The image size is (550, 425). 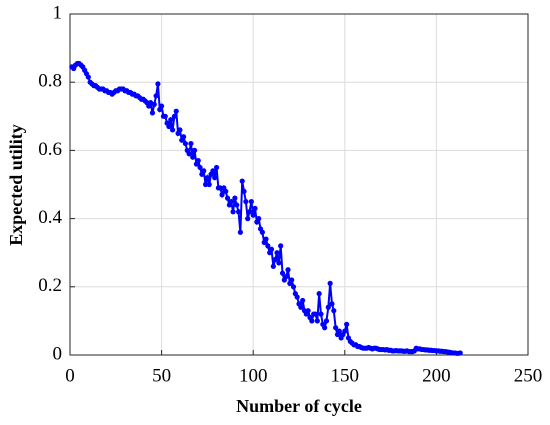 I want to click on x-tick-label: 0, so click(x=70, y=375).